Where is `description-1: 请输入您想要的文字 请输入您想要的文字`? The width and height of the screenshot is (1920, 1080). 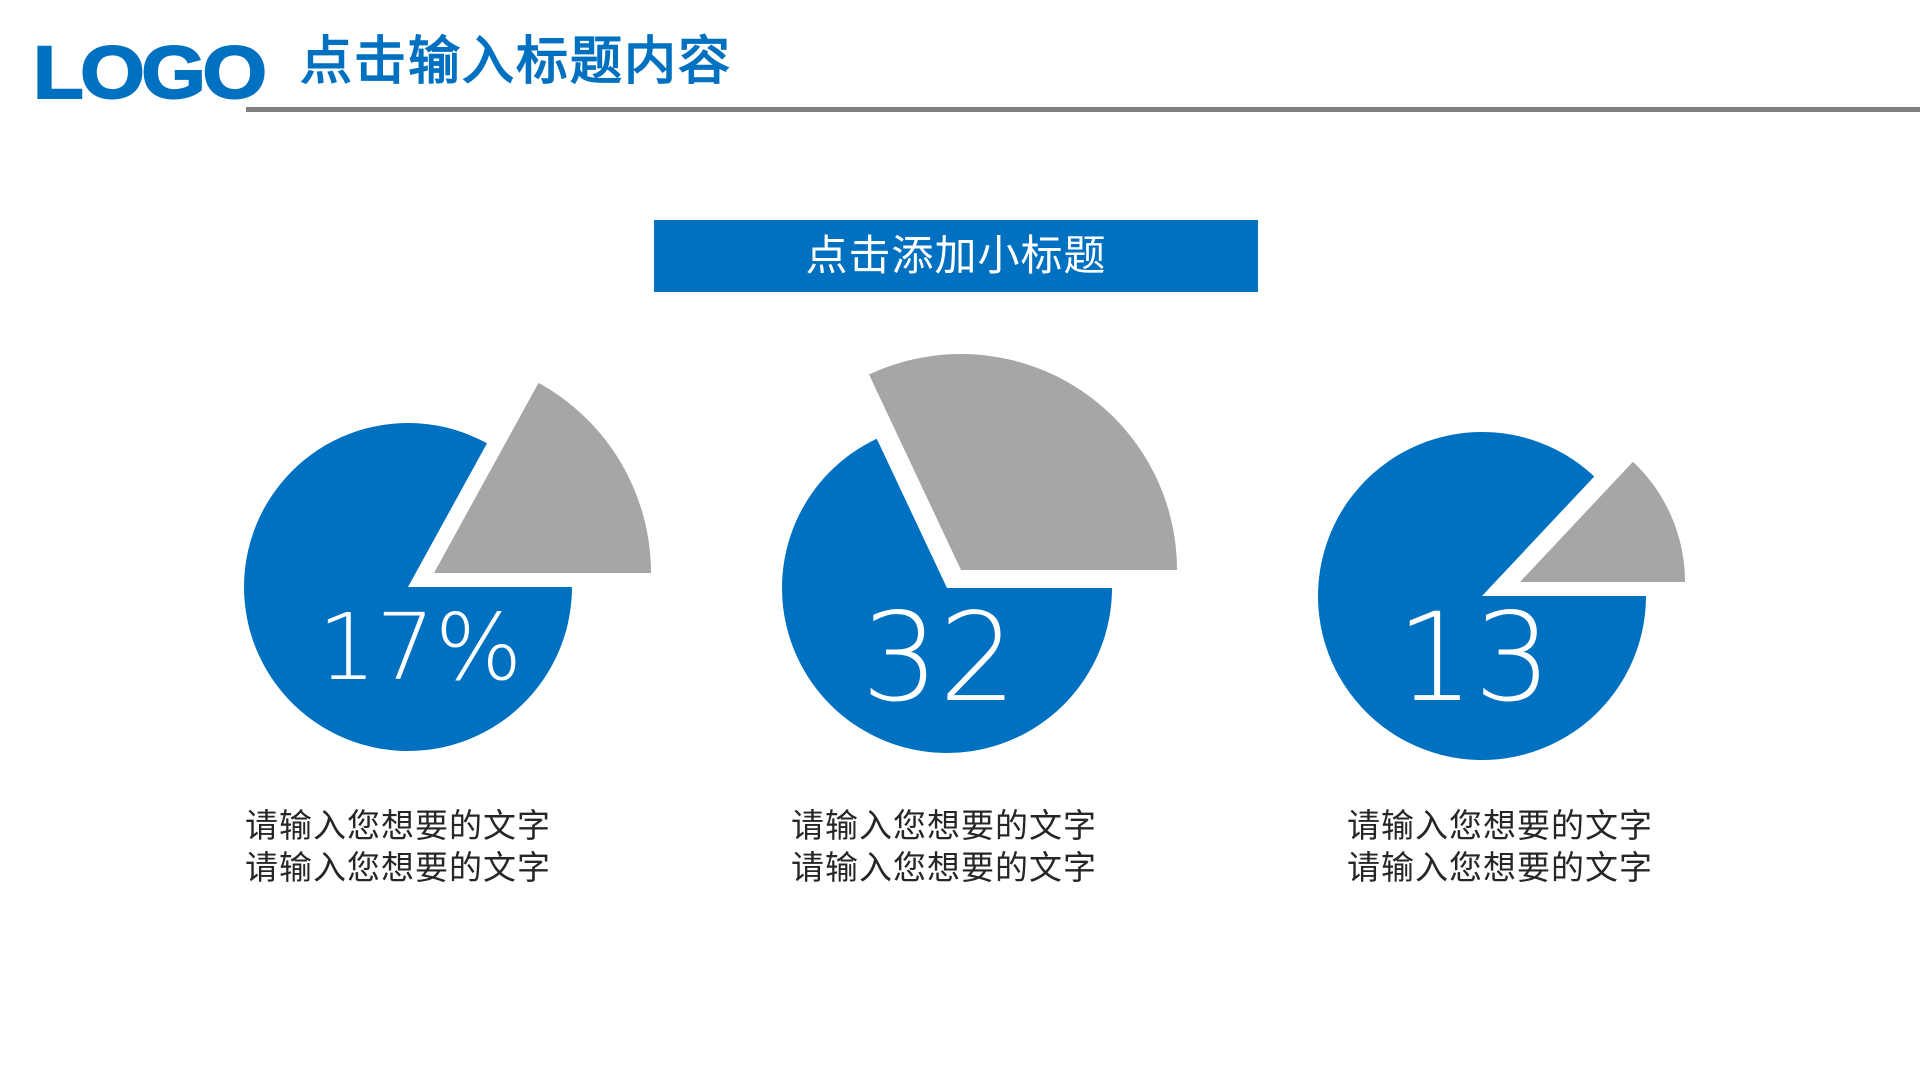
description-1: 请输入您想要的文字 请输入您想要的文字 is located at coordinates (398, 847).